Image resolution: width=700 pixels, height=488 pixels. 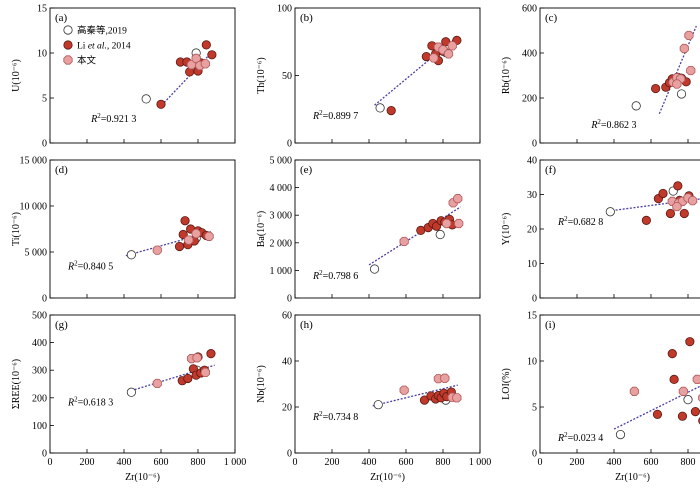 I want to click on r-squared-label: R2=0.734 8, so click(x=335, y=416).